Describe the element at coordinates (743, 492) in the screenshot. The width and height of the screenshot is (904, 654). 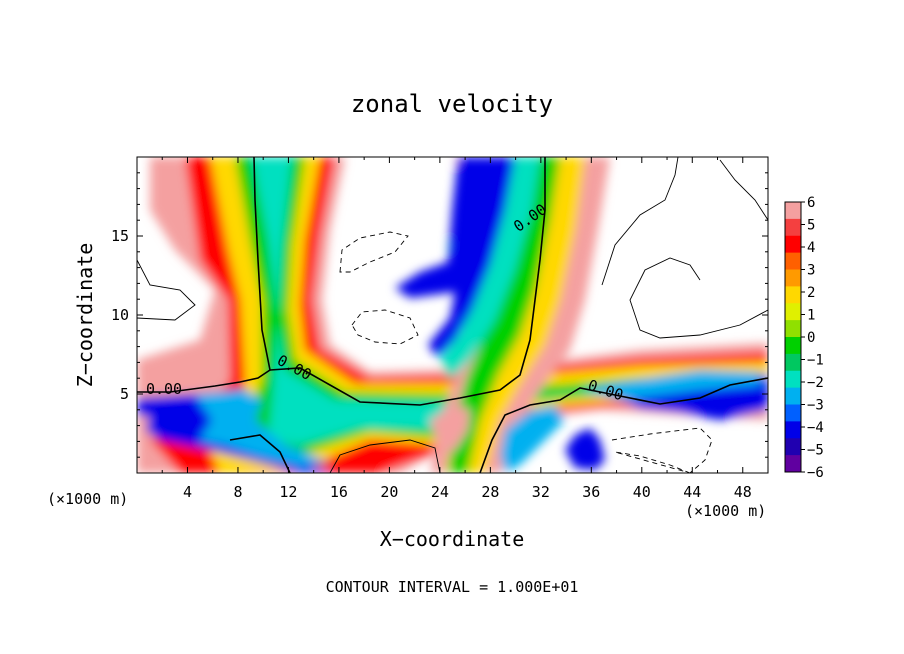
I see `x-tick-label-48: 48` at that location.